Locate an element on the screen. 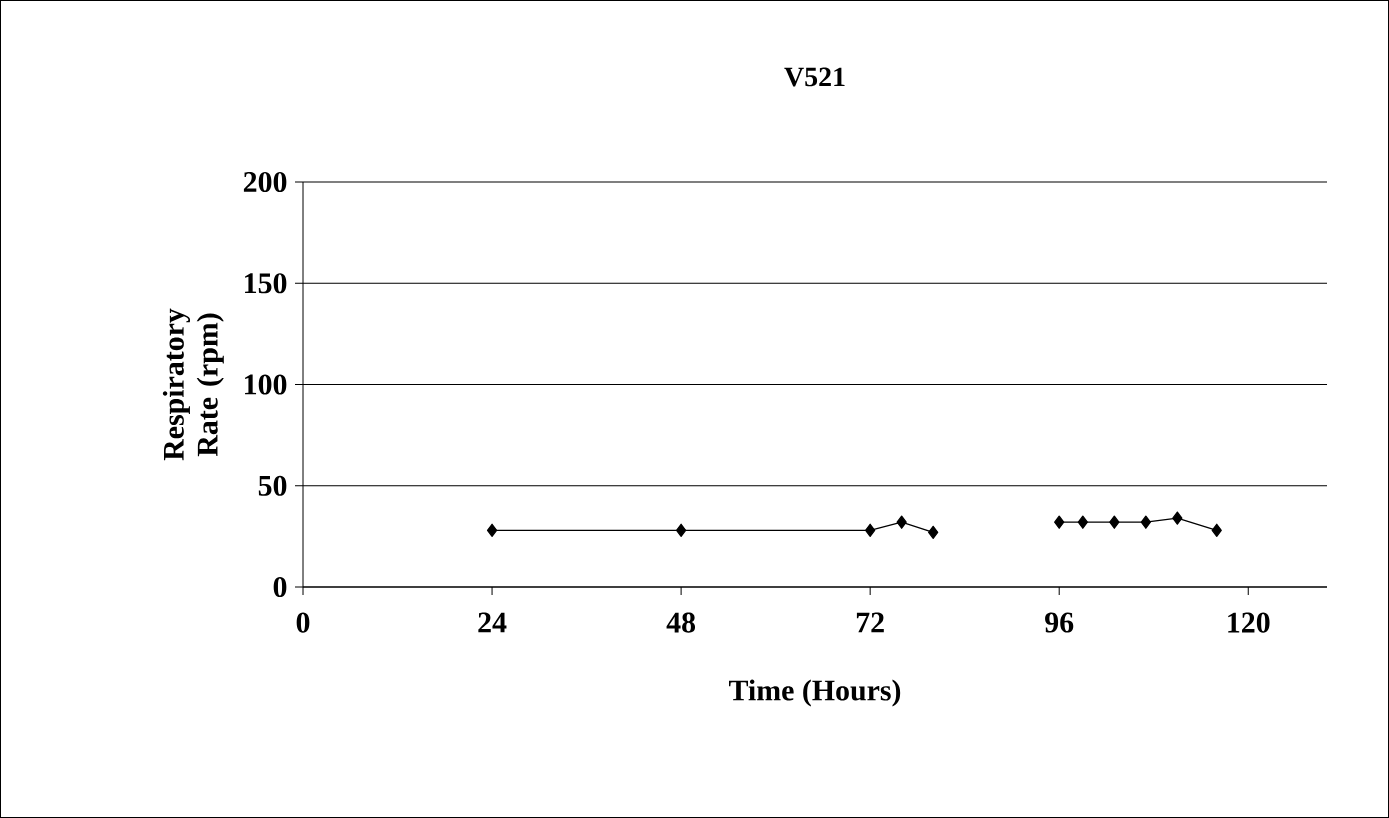 Image resolution: width=1389 pixels, height=818 pixels. x-tick-label: 120 is located at coordinates (1249, 622).